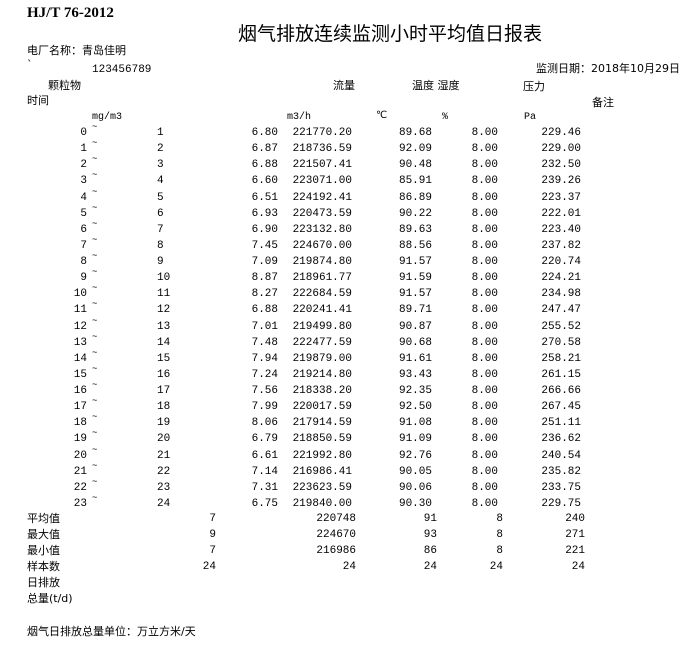 The image size is (687, 646). What do you see at coordinates (322, 342) in the screenshot?
I see `flow: 222477.59` at bounding box center [322, 342].